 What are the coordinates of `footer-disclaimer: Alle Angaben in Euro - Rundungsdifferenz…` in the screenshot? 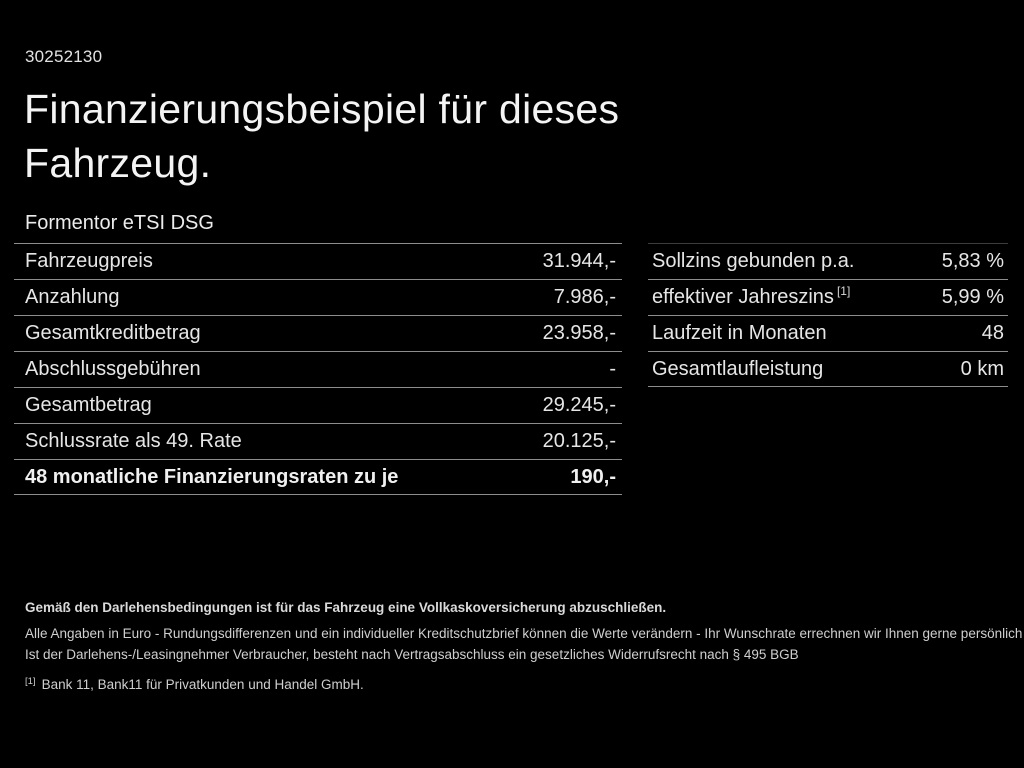 It's located at (524, 633).